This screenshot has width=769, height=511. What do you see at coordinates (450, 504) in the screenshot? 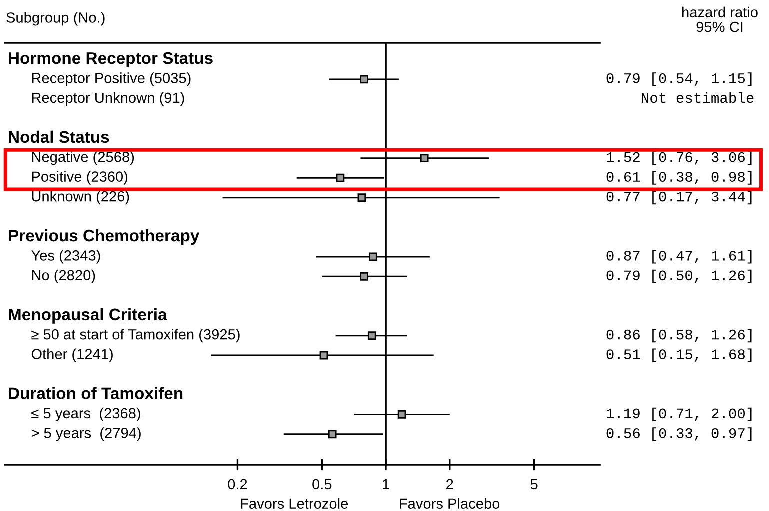
I see `text: Favors Placebo` at bounding box center [450, 504].